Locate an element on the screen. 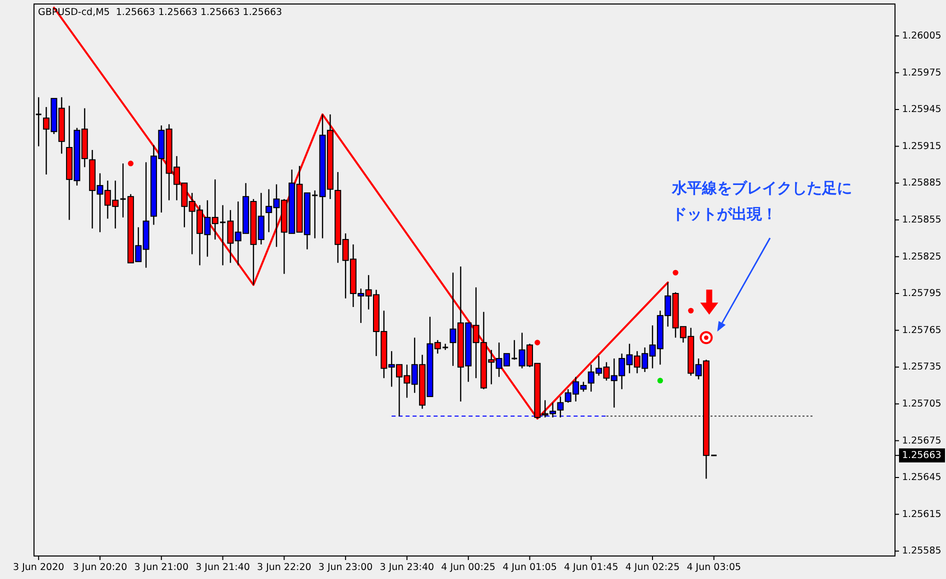  y-tick-label: 1.25735 is located at coordinates (922, 367).